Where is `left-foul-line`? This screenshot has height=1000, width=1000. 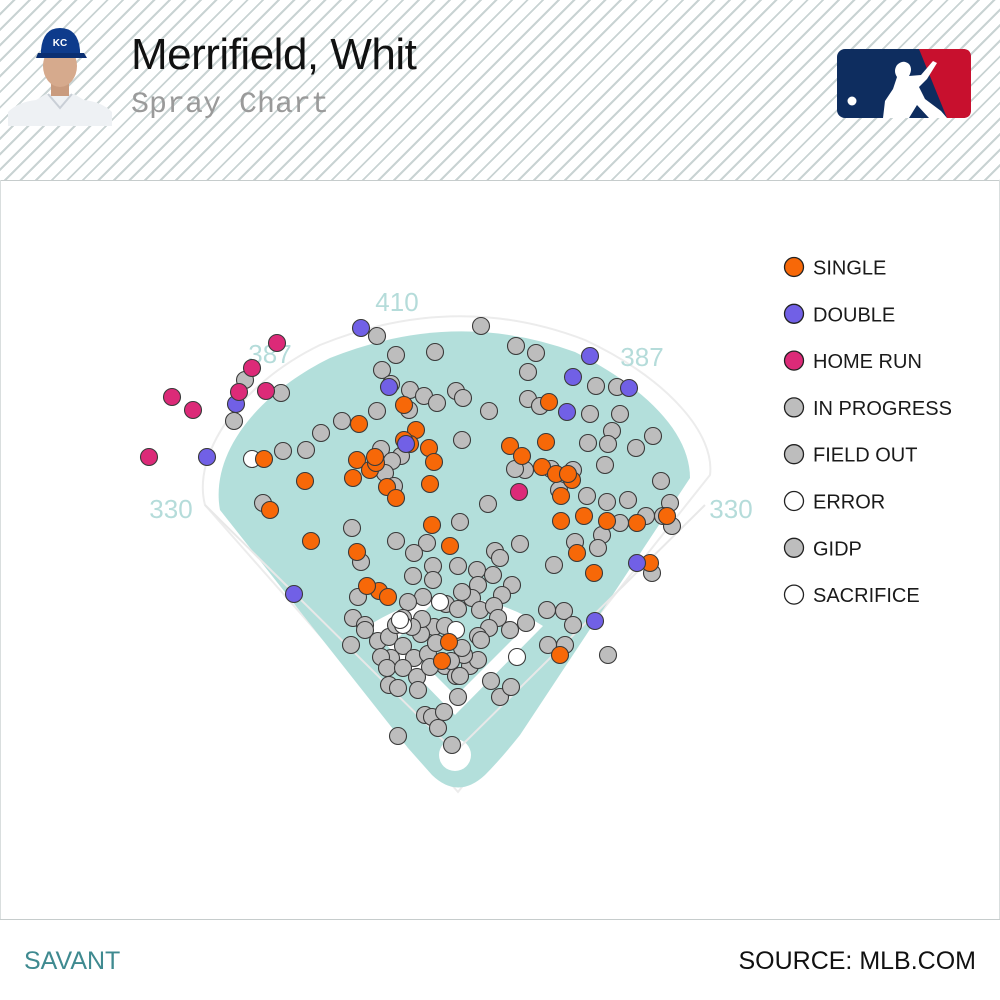
left-foul-line is located at coordinates (330, 628).